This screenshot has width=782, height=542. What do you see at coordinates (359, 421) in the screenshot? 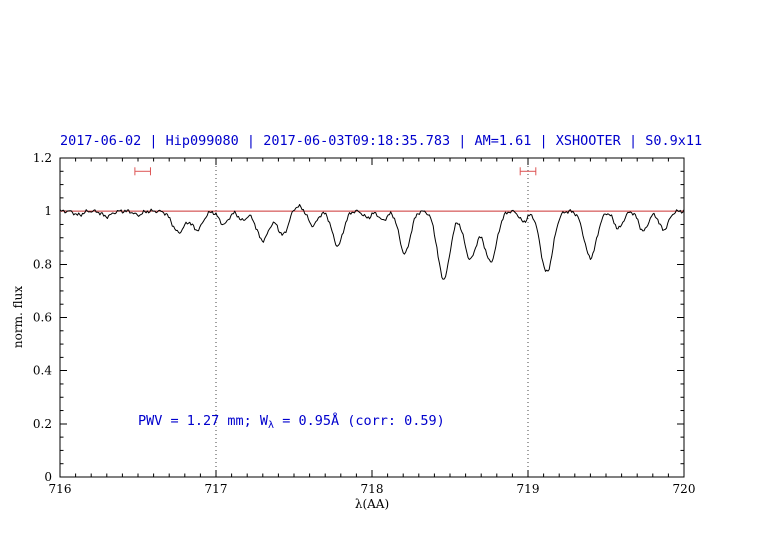
I see `pwv-annotation-suffix: = 0.95Å (corr: 0.59)` at bounding box center [359, 421].